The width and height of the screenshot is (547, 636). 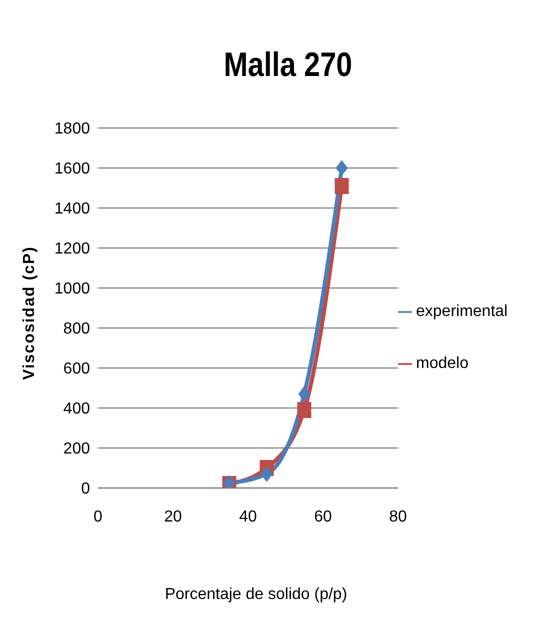 What do you see at coordinates (30, 313) in the screenshot?
I see `y-axis-title: Viscosidad (cP)` at bounding box center [30, 313].